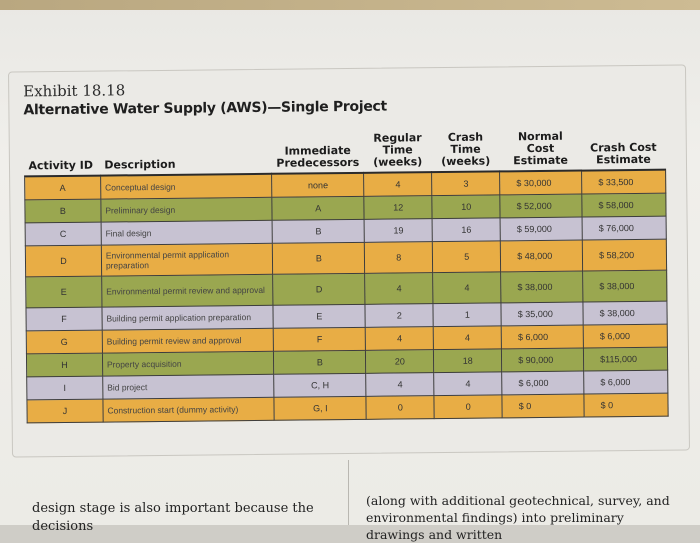 The height and width of the screenshot is (543, 700). Describe the element at coordinates (624, 255) in the screenshot. I see `crash-cost-cell: $ 58,200` at that location.